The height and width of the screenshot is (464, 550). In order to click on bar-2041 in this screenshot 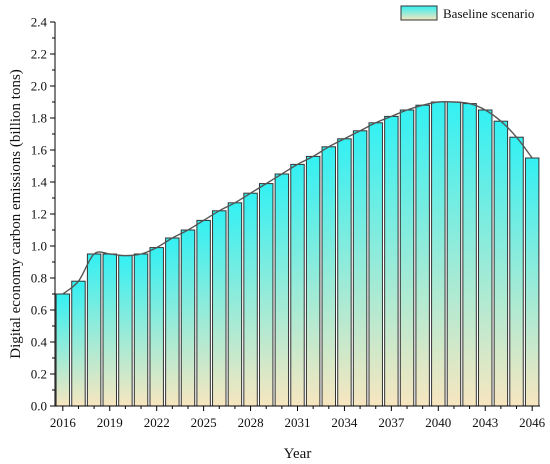, I will do `click(454, 254)`.